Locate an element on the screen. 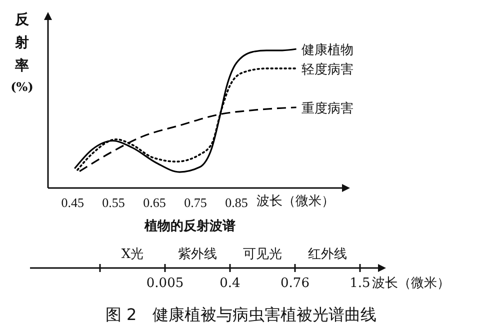 The width and height of the screenshot is (482, 335). x-tick-label: 0.65 is located at coordinates (154, 202).